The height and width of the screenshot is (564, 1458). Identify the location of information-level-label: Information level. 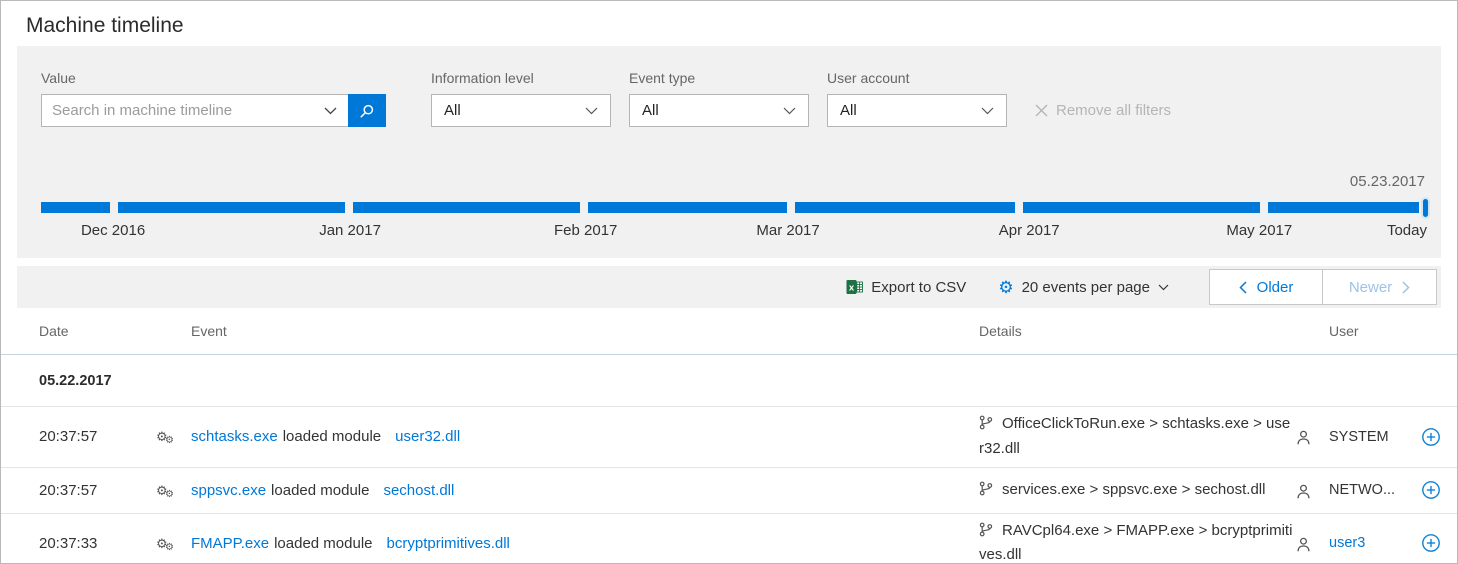
(482, 78).